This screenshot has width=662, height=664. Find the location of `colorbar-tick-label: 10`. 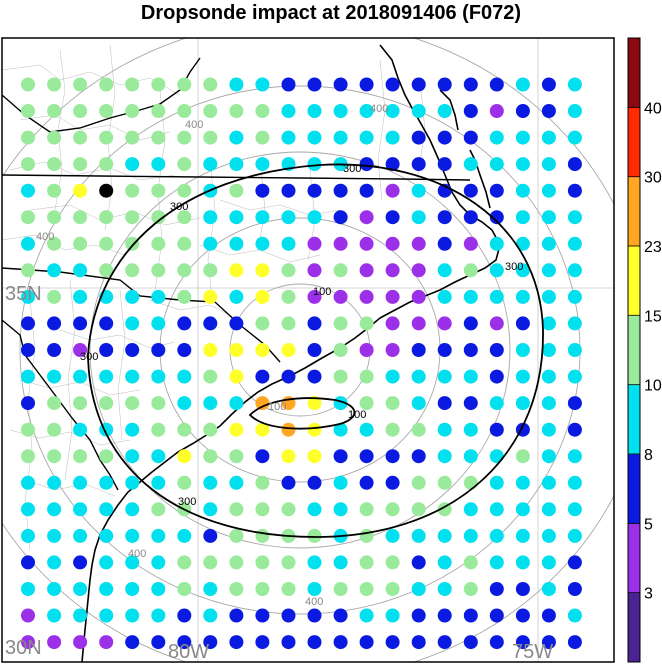

colorbar-tick-label: 10 is located at coordinates (653, 386).